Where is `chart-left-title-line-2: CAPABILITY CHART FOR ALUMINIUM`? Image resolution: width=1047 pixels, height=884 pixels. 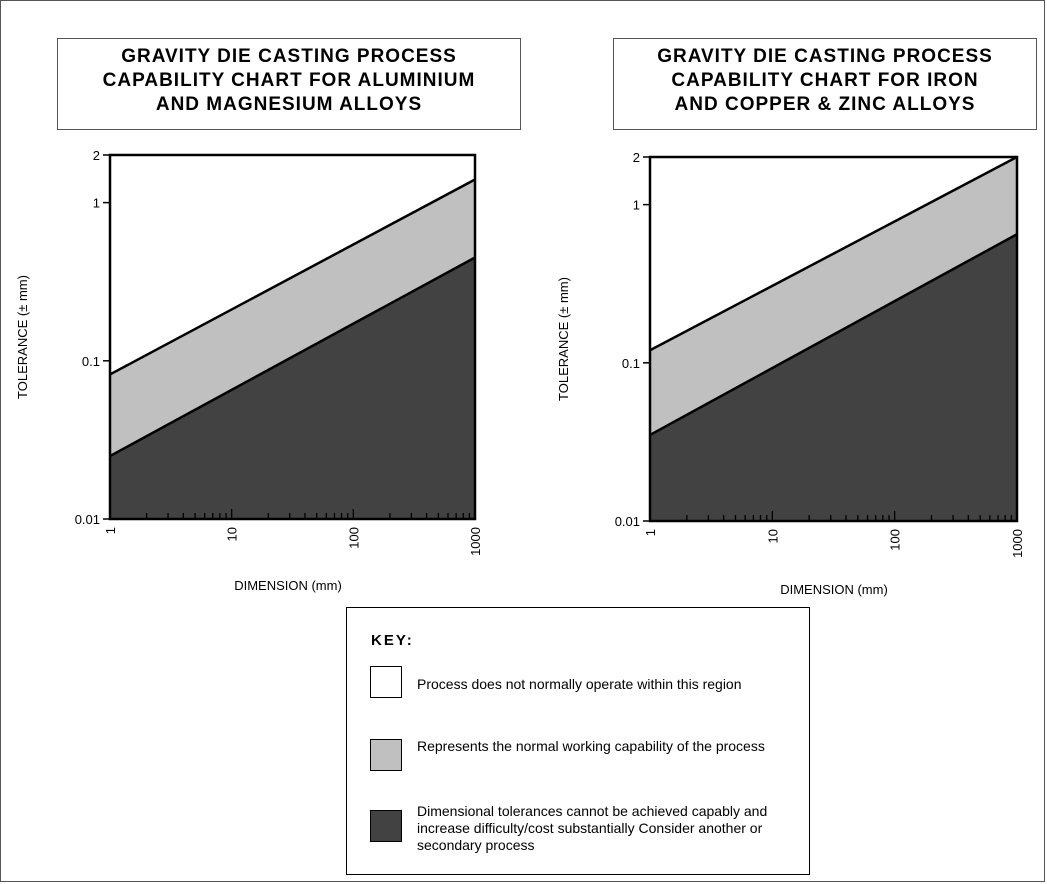
chart-left-title-line-2: CAPABILITY CHART FOR ALUMINIUM is located at coordinates (289, 80).